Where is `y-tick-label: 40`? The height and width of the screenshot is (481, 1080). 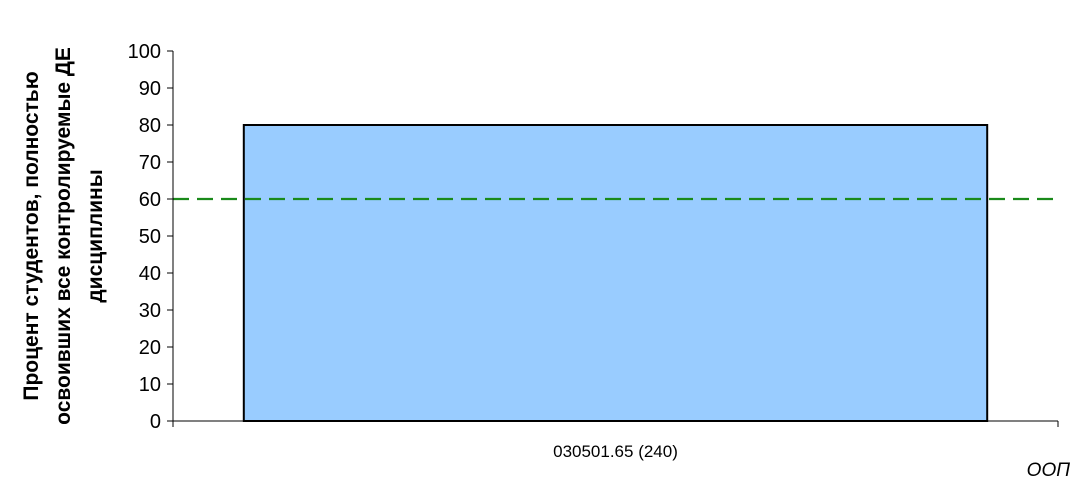 y-tick-label: 40 is located at coordinates (150, 274).